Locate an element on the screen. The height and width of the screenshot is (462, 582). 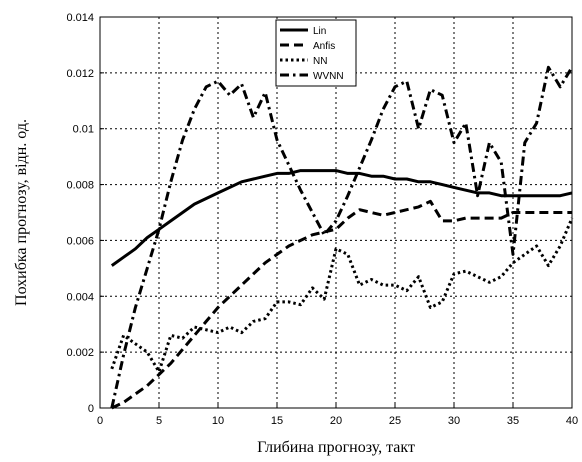
y-tick-label: 0 is located at coordinates (91, 409).